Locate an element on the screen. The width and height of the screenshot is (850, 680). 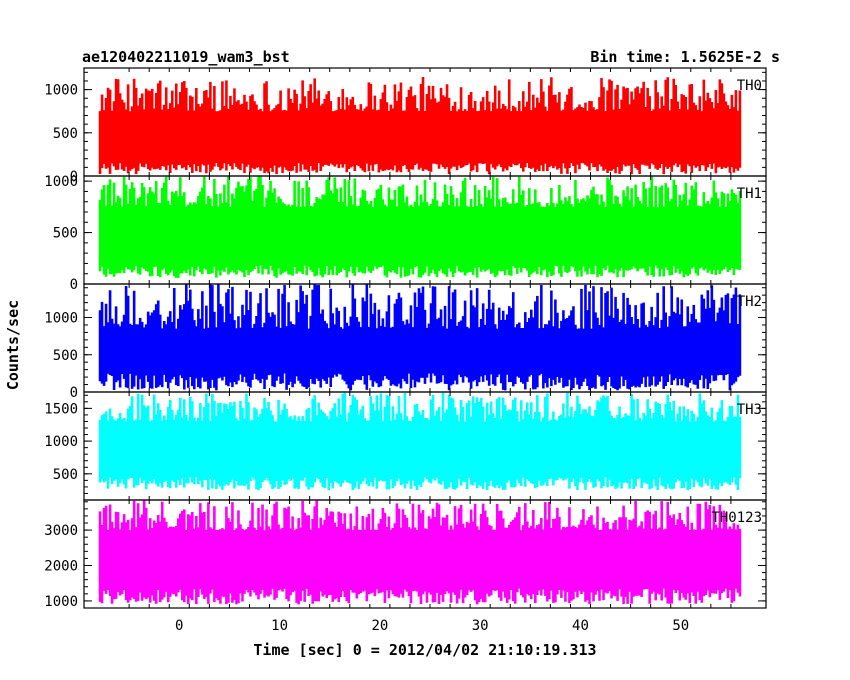
panel-th2: TH2 0 500 1000 is located at coordinates (405, 342).